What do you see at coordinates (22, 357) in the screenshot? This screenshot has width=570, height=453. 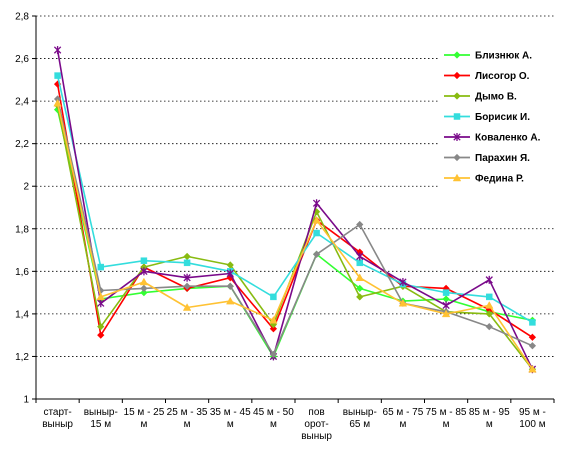 I see `y-tick-label: 1,2` at bounding box center [22, 357].